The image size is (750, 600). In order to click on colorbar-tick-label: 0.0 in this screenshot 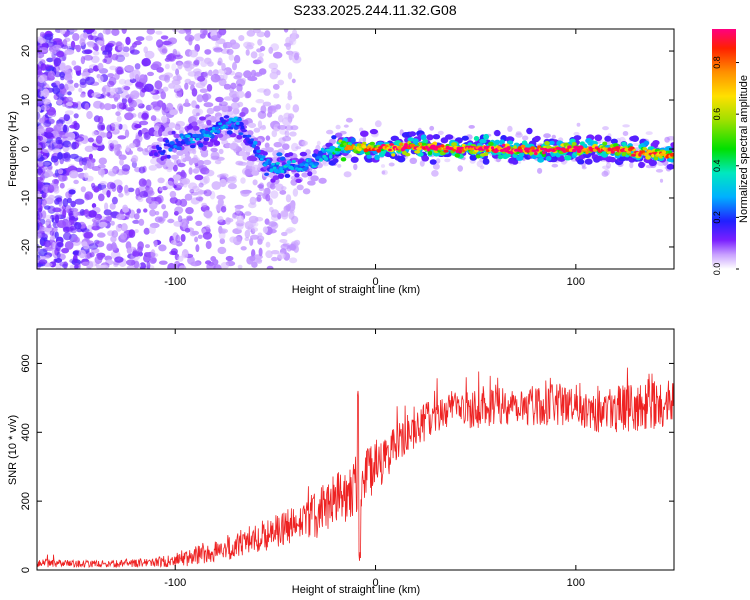, I will do `click(717, 269)`.